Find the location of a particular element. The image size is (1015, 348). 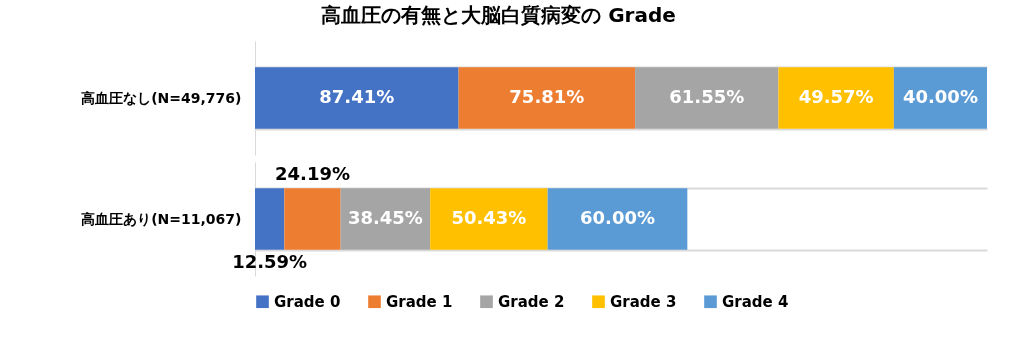

data-label: 40.00% is located at coordinates (940, 96).